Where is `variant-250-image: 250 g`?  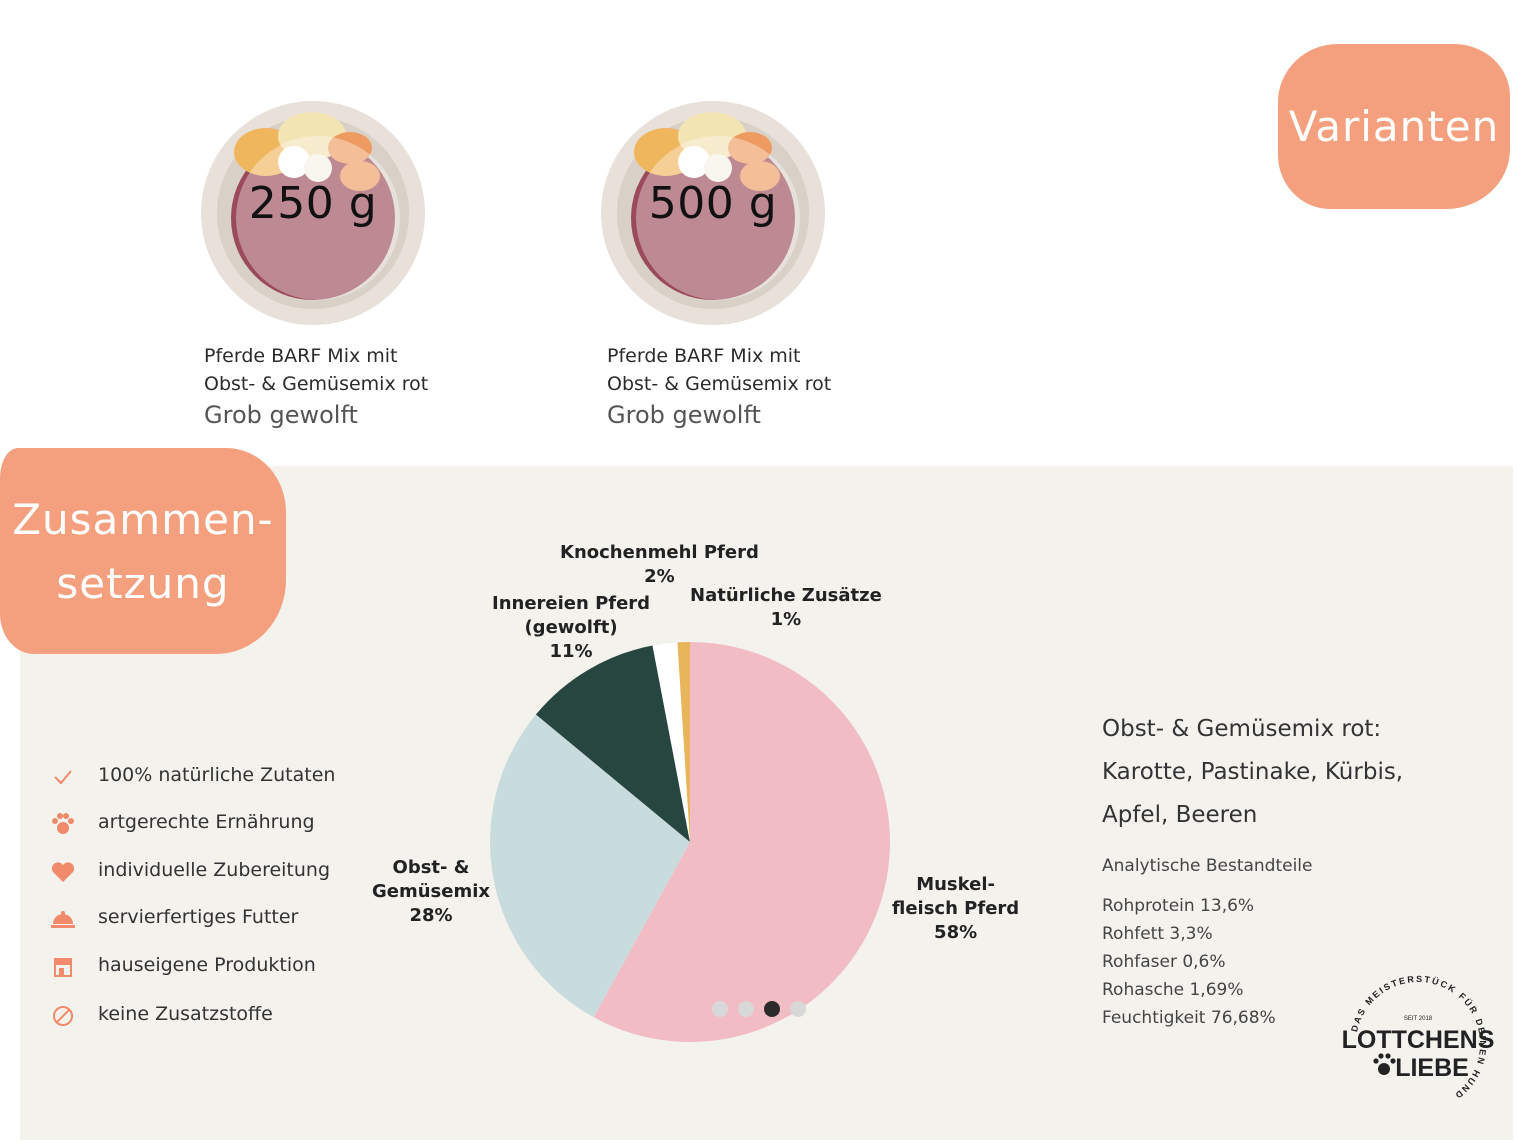 variant-250-image: 250 g is located at coordinates (313, 213).